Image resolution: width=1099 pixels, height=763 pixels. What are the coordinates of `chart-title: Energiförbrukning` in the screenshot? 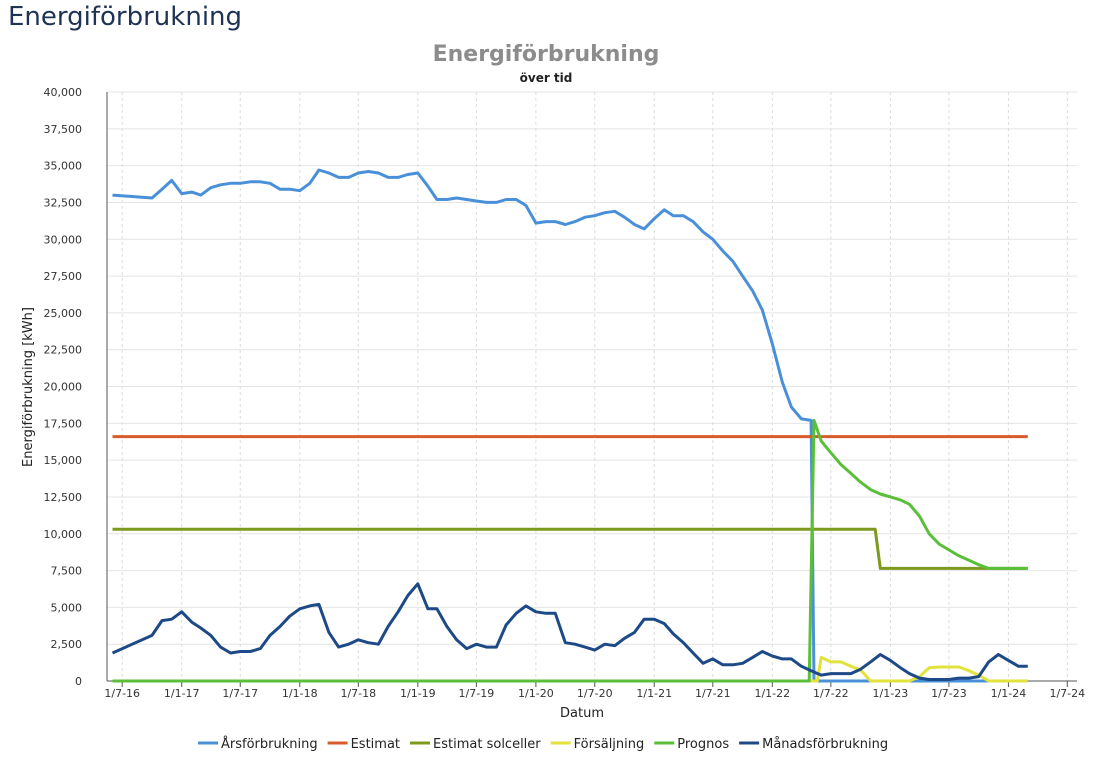 It's located at (546, 54).